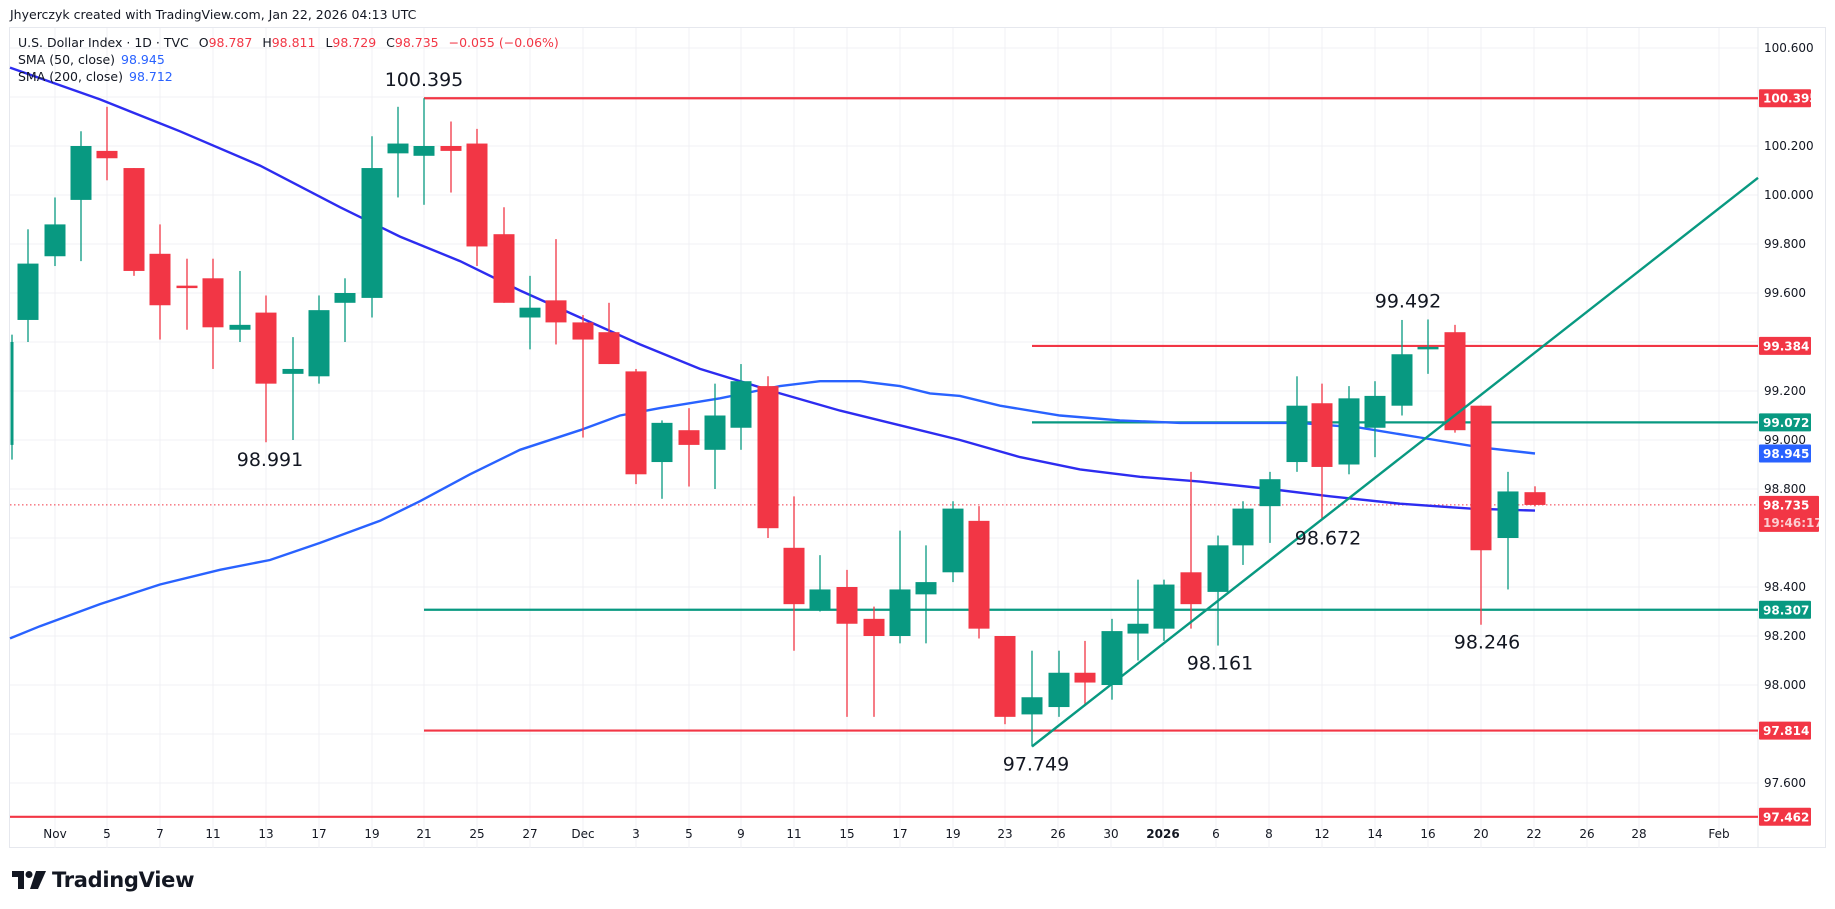 This screenshot has width=1835, height=909. What do you see at coordinates (288, 76) in the screenshot?
I see `sma200-row: SMA (200, close) 98.712` at bounding box center [288, 76].